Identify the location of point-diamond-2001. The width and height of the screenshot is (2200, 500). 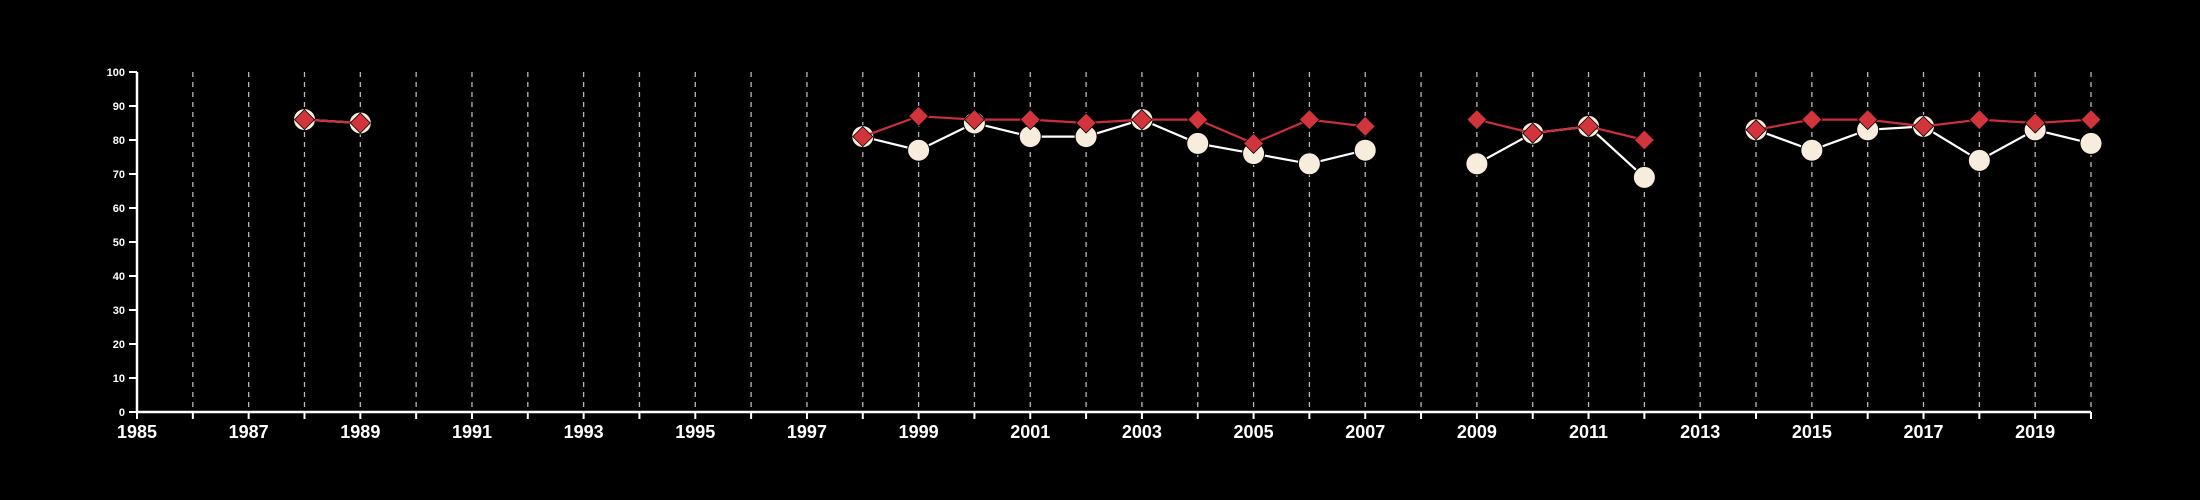
(1030, 120).